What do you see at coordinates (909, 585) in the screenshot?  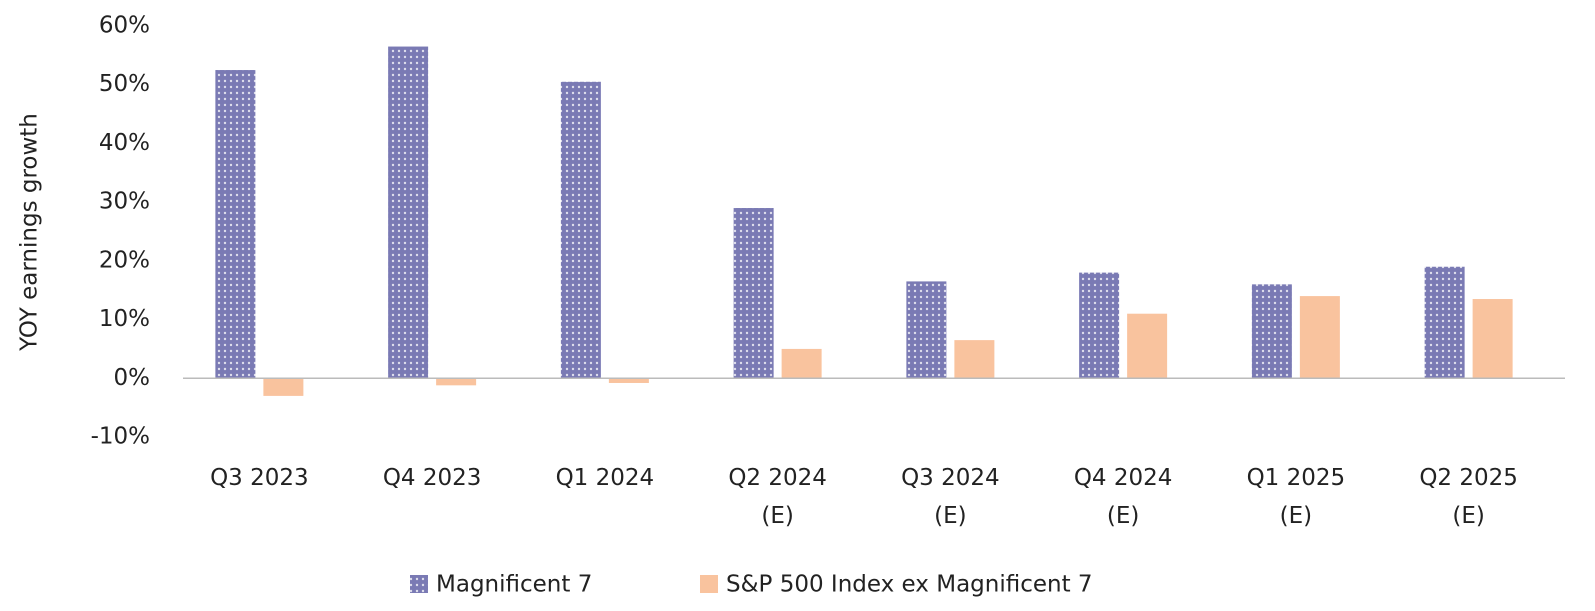 I see `legend-label: S&P 500 Index ex Magnificent 7` at bounding box center [909, 585].